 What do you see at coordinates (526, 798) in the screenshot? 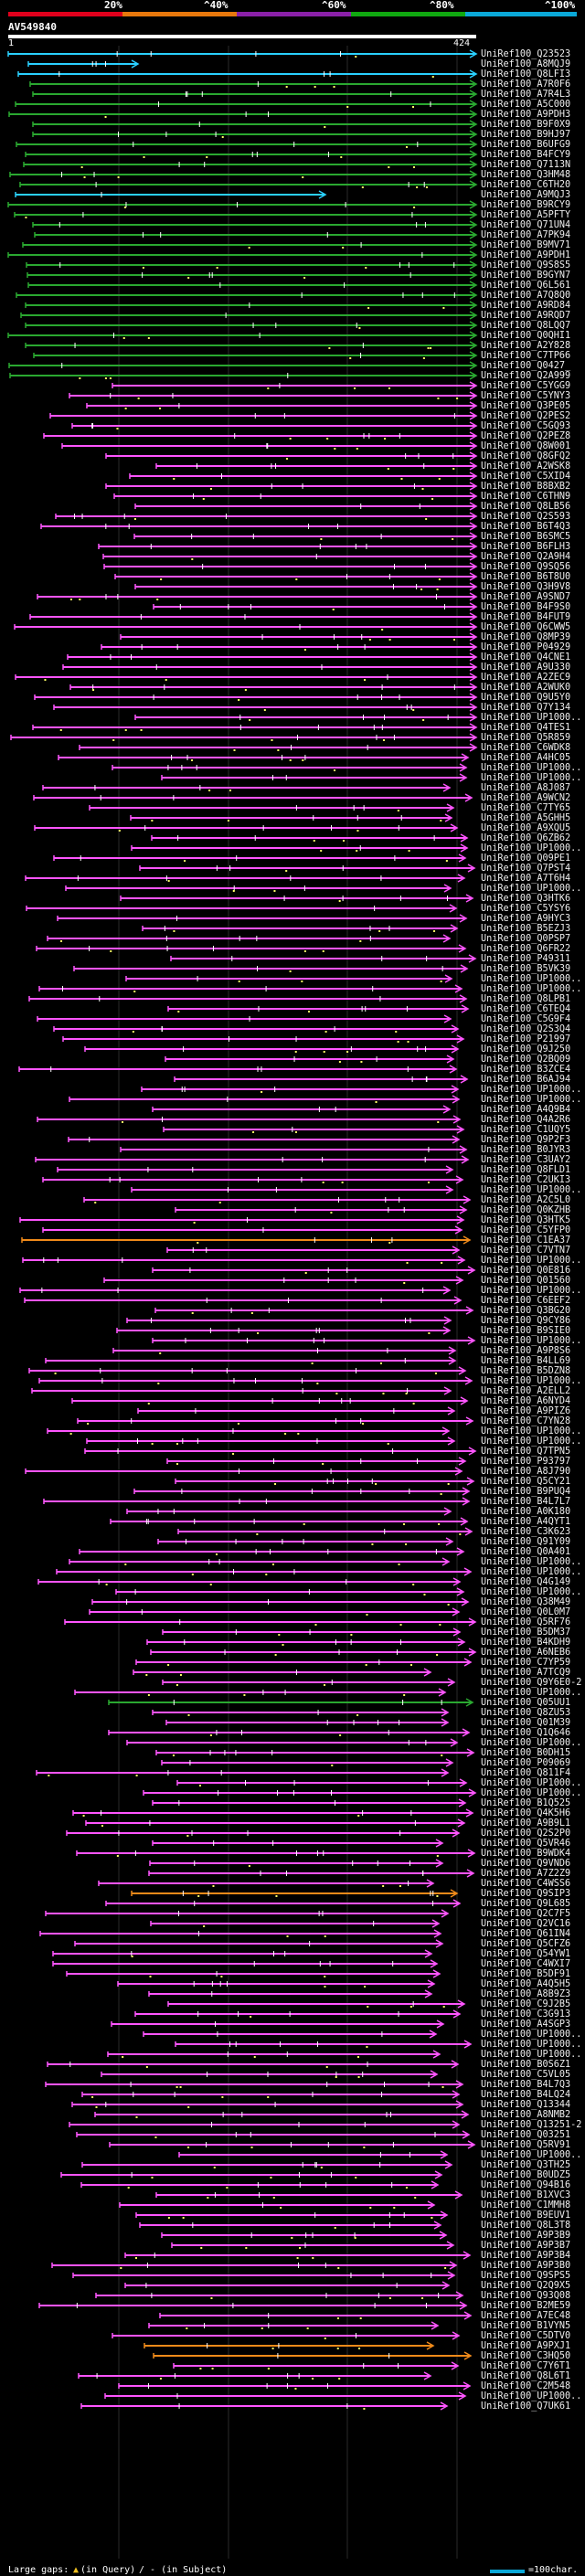
I see `hit-label: UniRef100_A9WCN2` at bounding box center [526, 798].